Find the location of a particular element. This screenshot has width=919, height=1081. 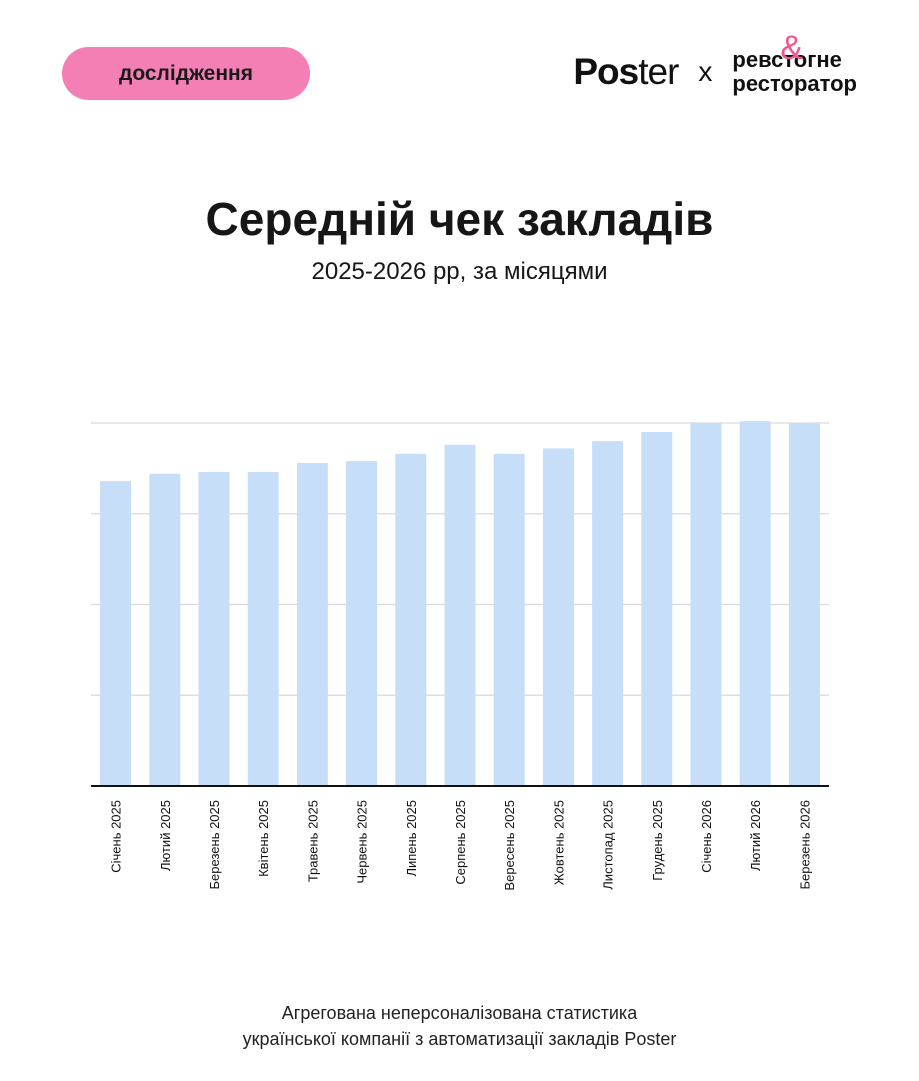

brand-row: Poster x & ревстогне ресторатор is located at coordinates (715, 63).